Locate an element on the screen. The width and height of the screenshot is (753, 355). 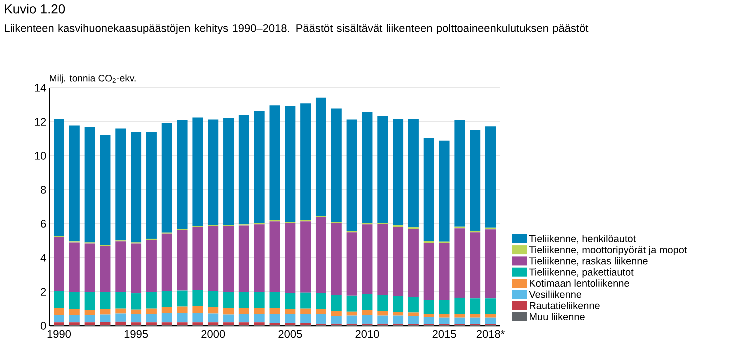
x-tick-label: 2018* is located at coordinates (490, 334).